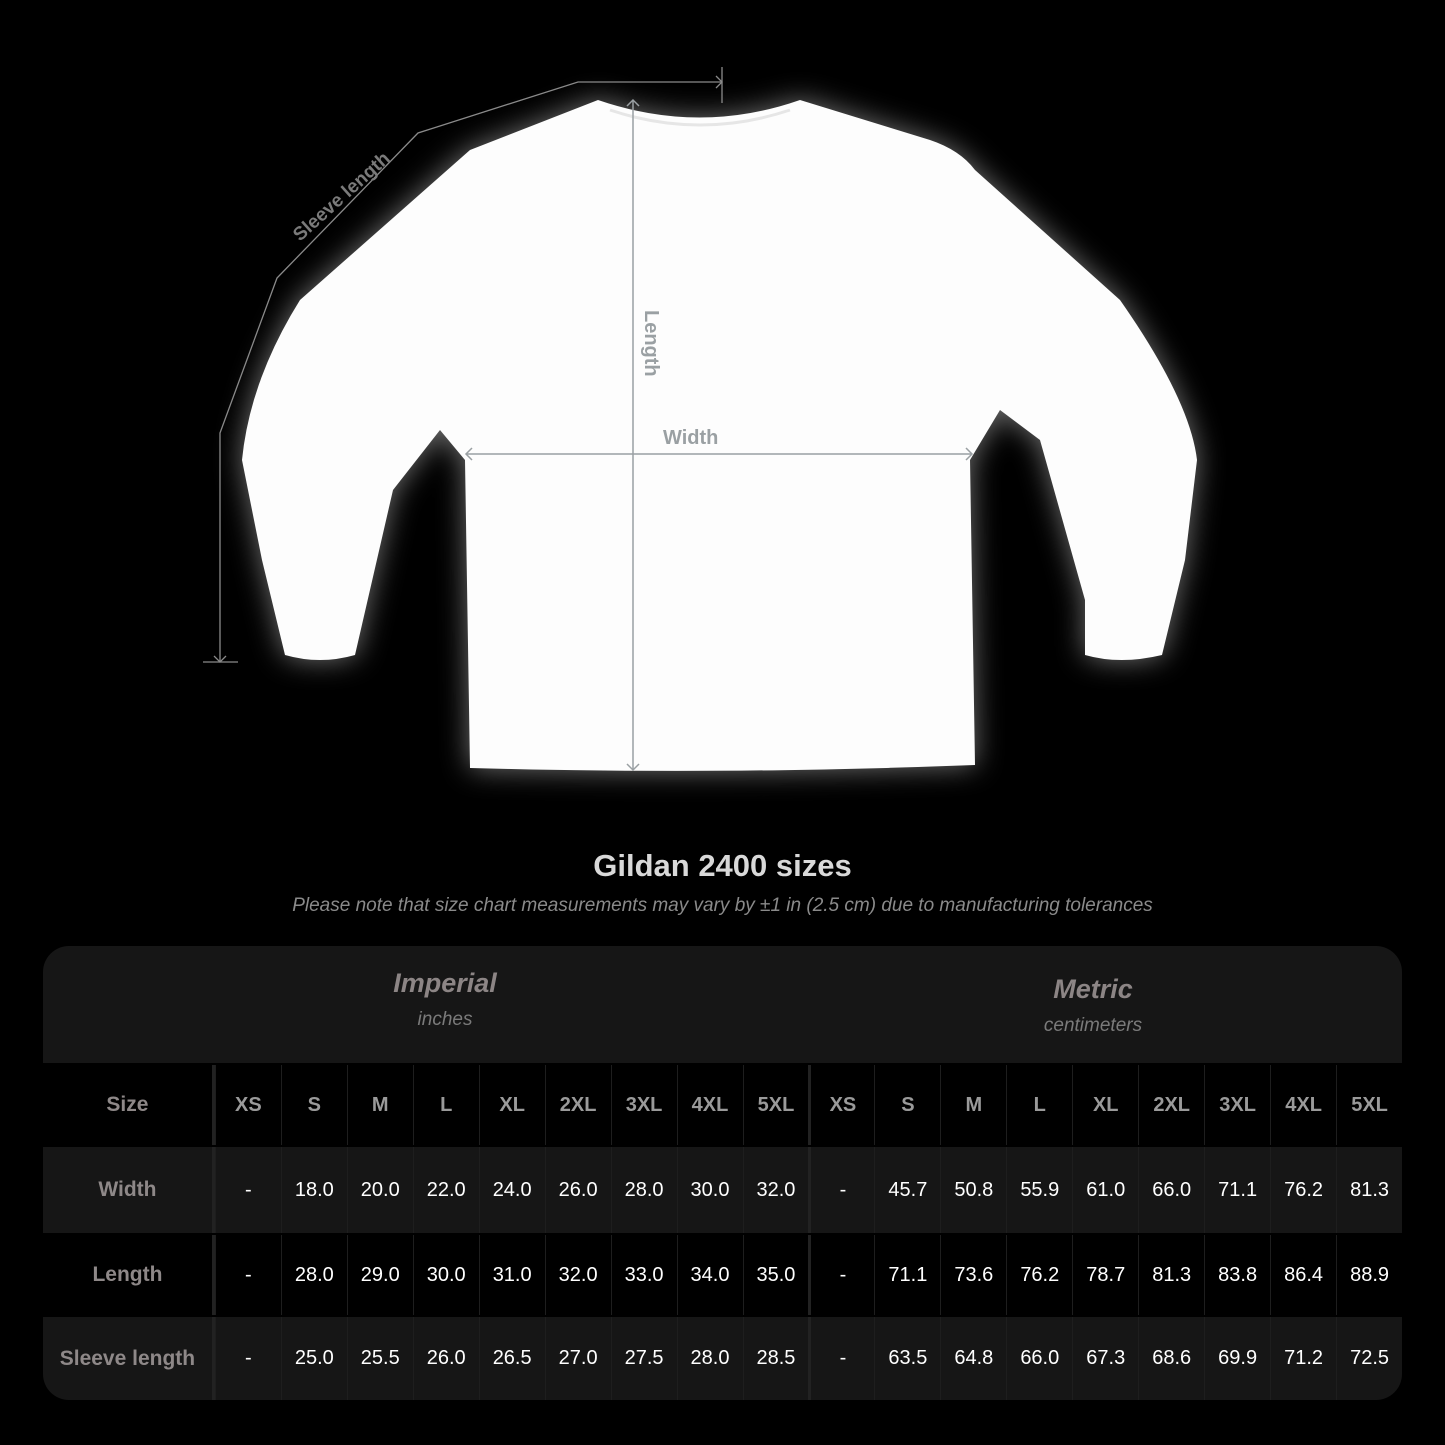 The width and height of the screenshot is (1445, 1445). Describe the element at coordinates (1237, 1275) in the screenshot. I see `metric-value-cell: 83.8` at that location.